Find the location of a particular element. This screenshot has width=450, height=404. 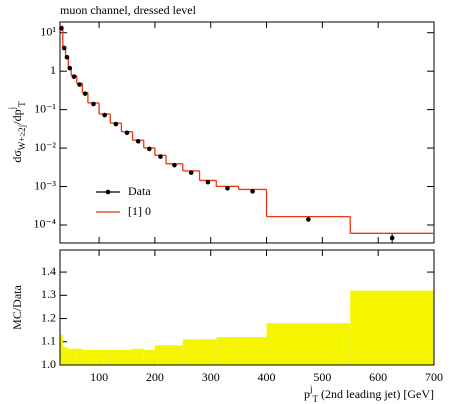

x-tick-label: 700 is located at coordinates (434, 377).